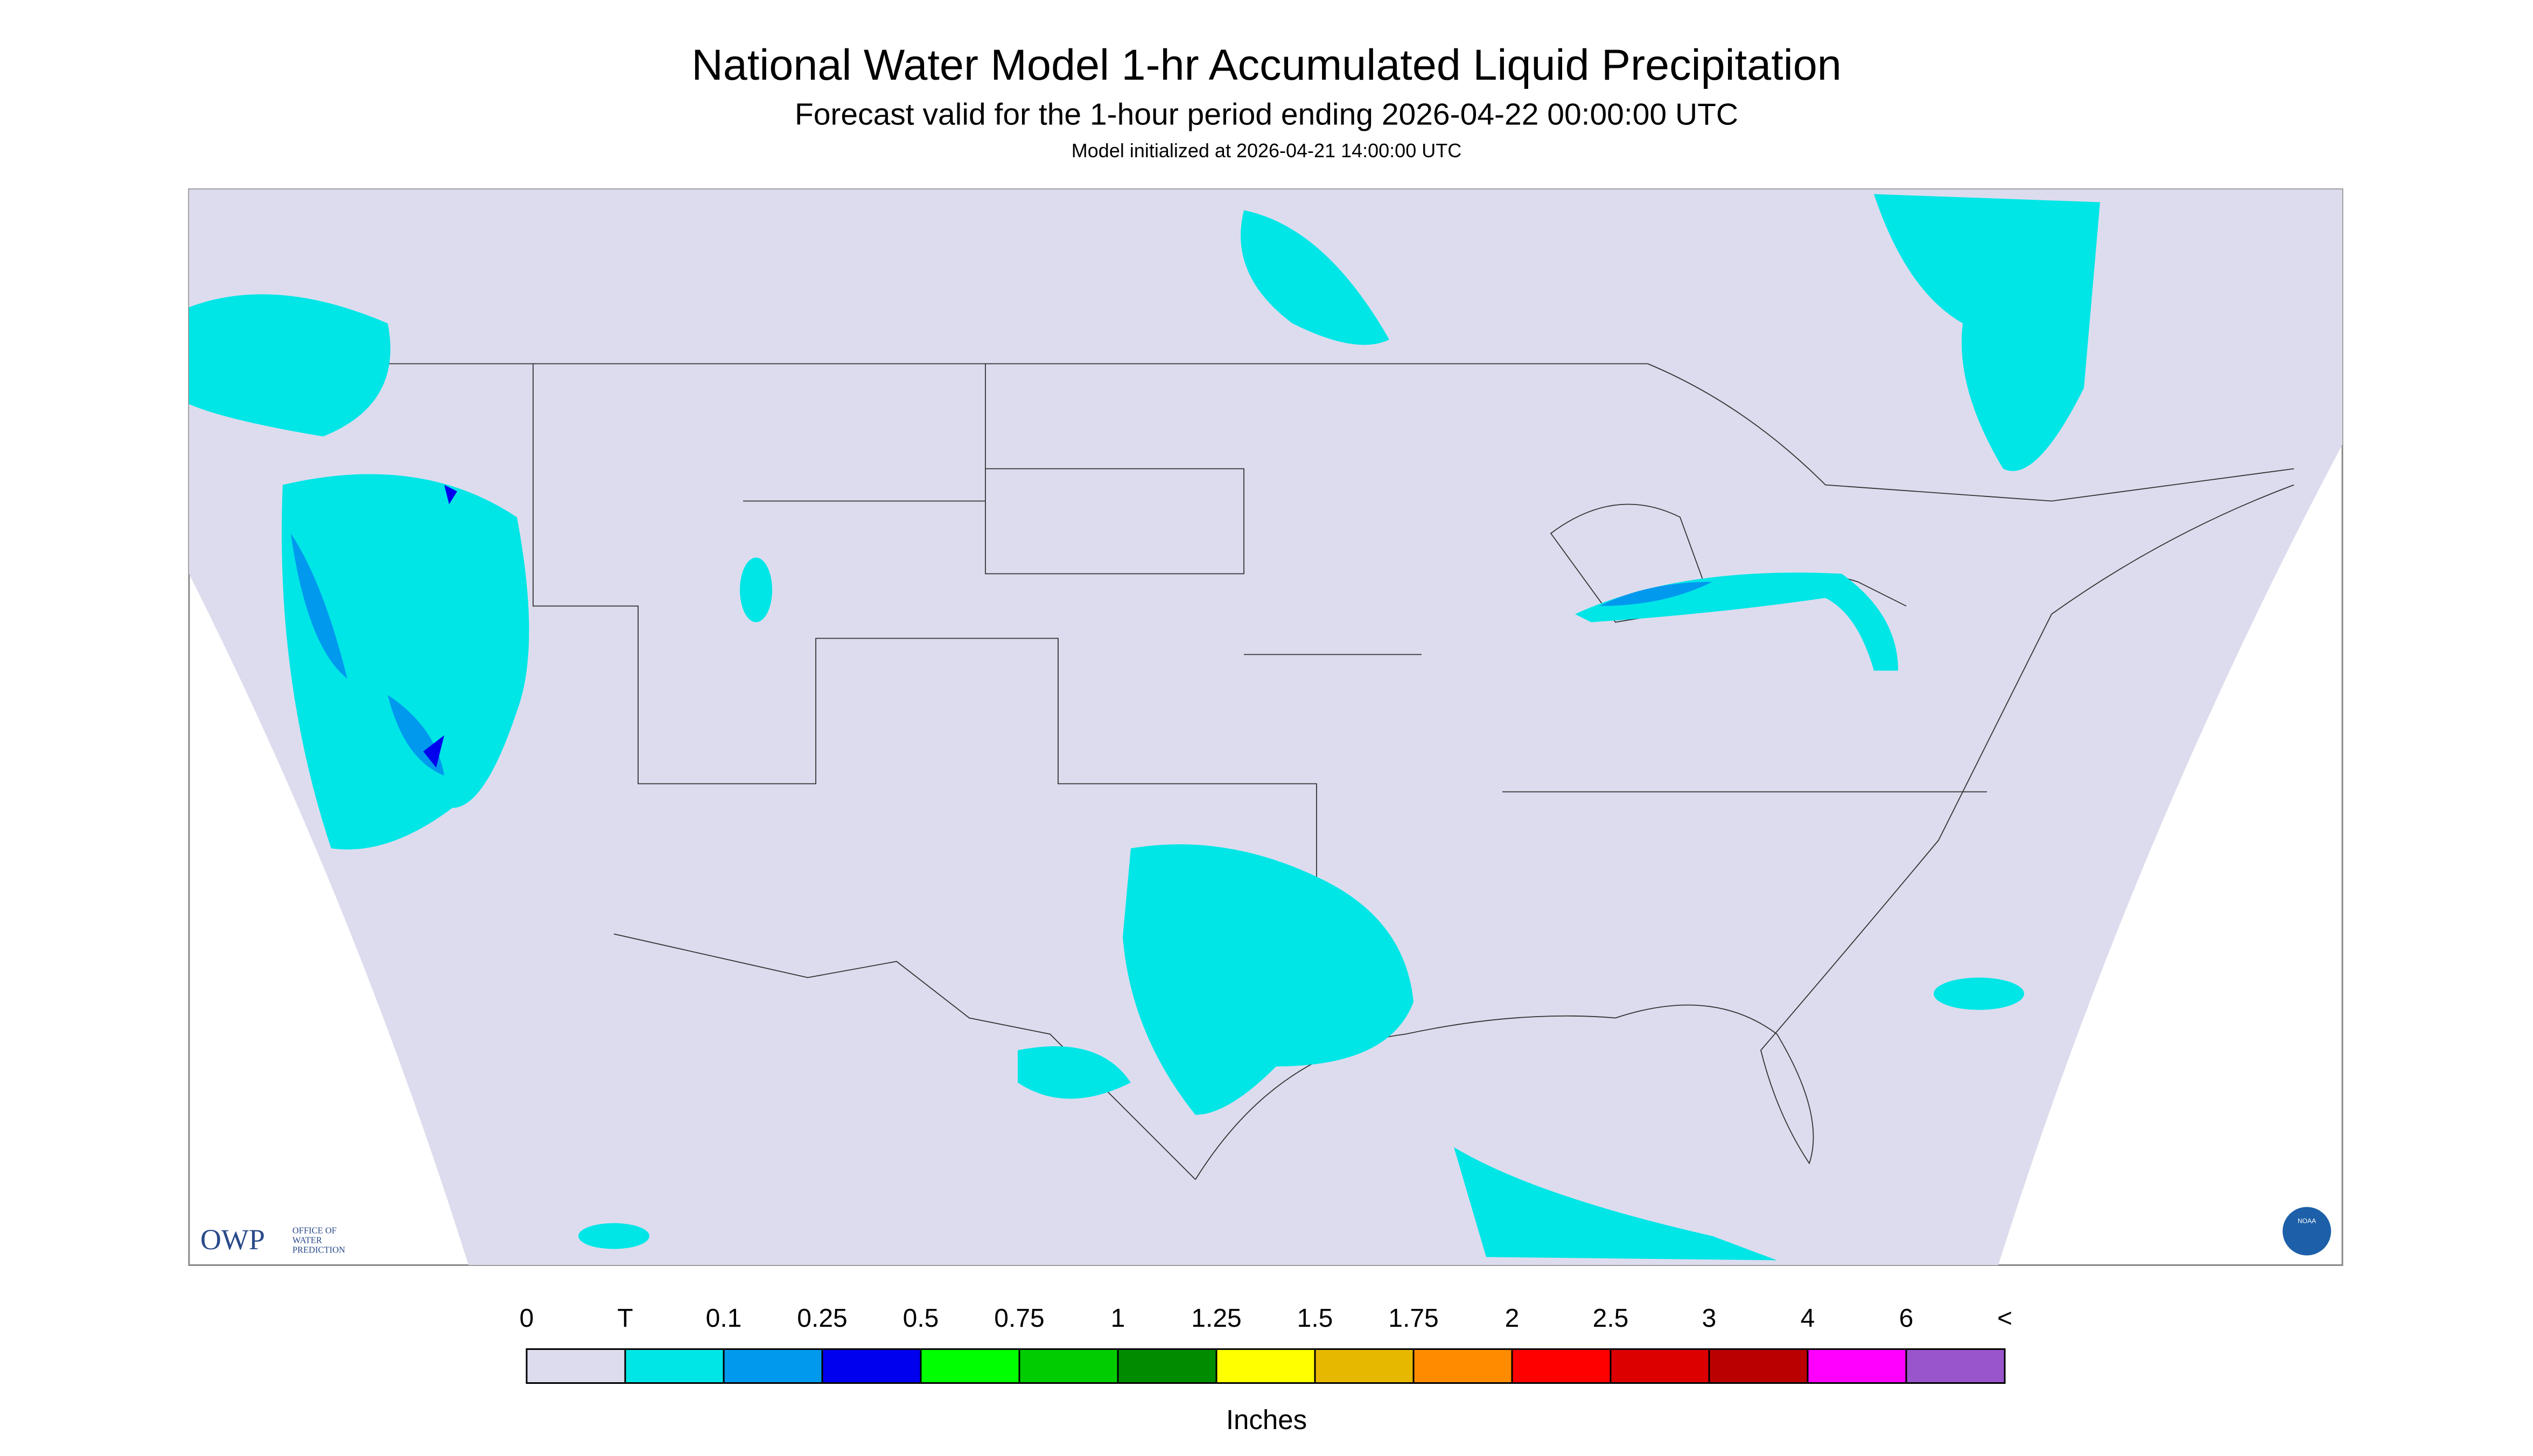 The width and height of the screenshot is (2533, 1456). Describe the element at coordinates (1216, 1318) in the screenshot. I see `legend-label: 1.25` at that location.